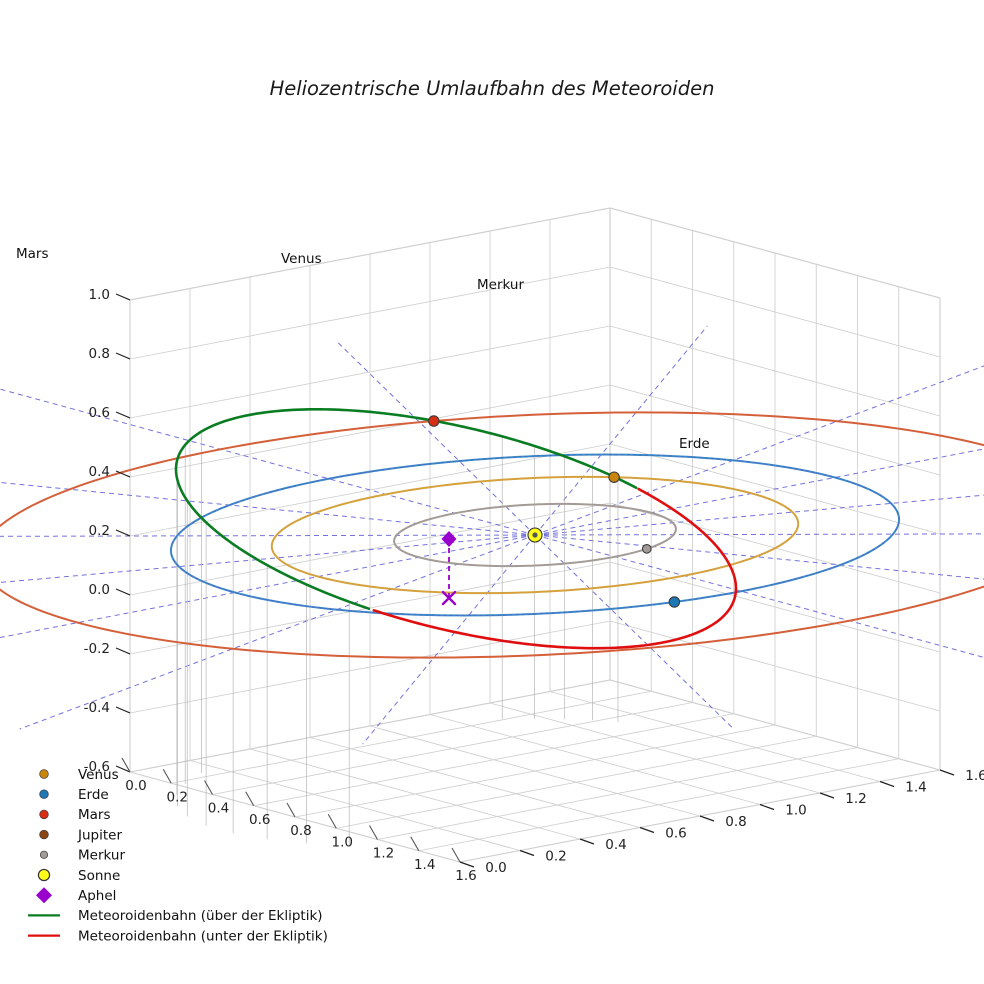  What do you see at coordinates (99, 531) in the screenshot?
I see `z-tick-4: 0.2` at bounding box center [99, 531].